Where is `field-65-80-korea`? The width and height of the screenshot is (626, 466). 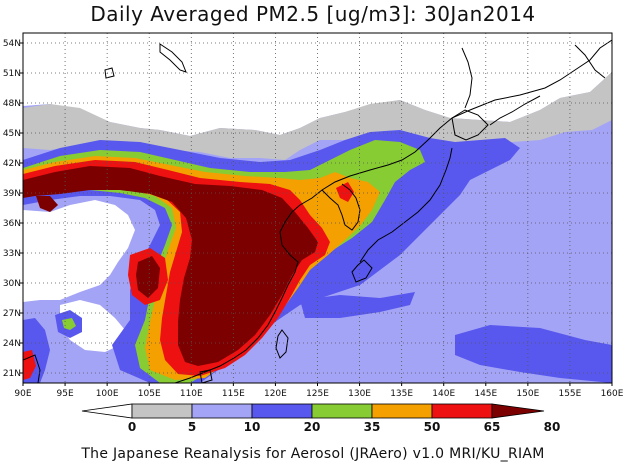
field-65-80-korea is located at coordinates (345, 192).